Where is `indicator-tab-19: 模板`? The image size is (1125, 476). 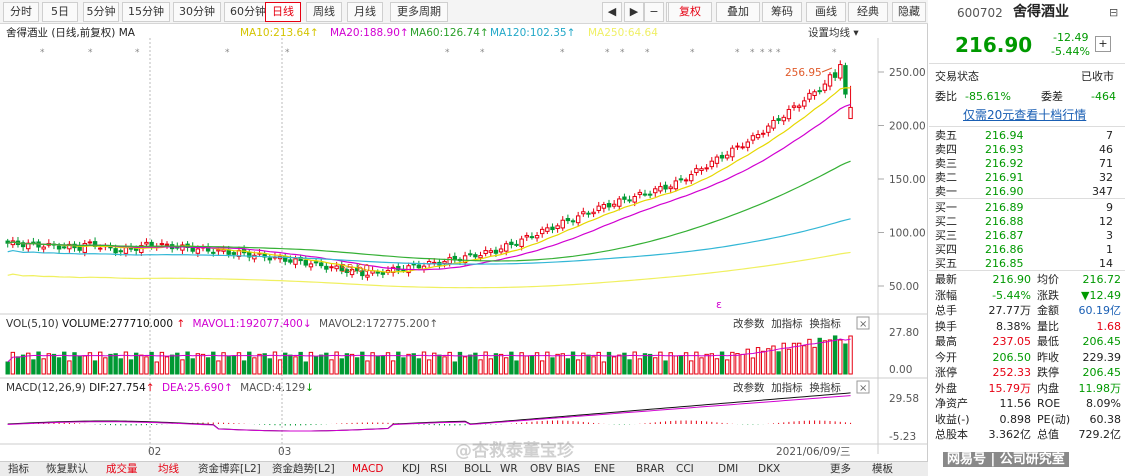 indicator-tab-19: 模板 is located at coordinates (882, 469).